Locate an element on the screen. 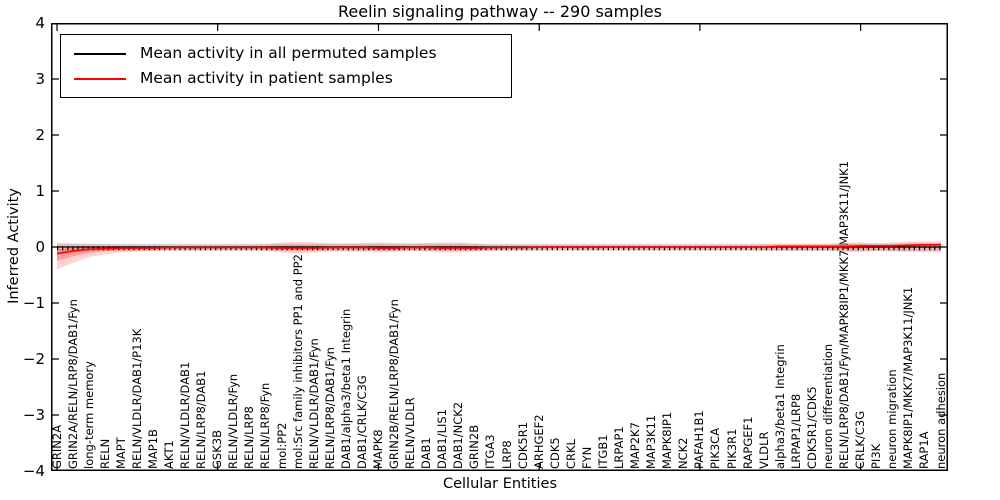  y-tick-label: 1 is located at coordinates (40, 191).